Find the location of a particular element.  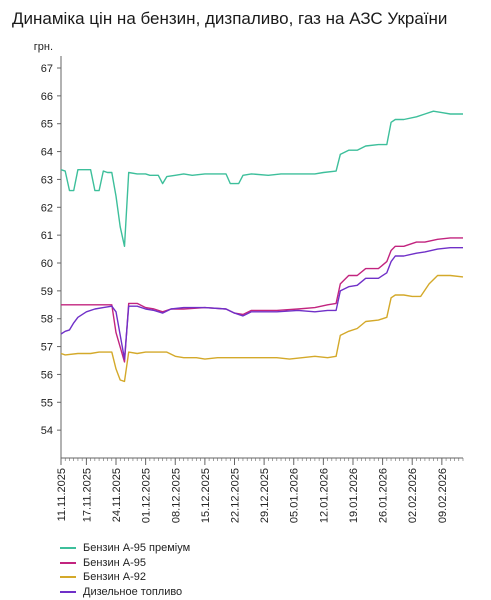

x-tick-label: 26.01.2026 is located at coordinates (384, 495).